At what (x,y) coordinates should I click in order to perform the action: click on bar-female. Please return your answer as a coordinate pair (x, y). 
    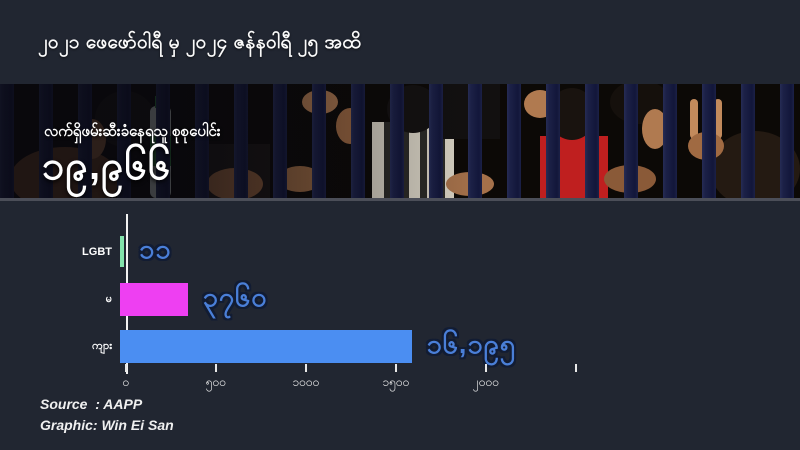
    Looking at the image, I should click on (154, 299).